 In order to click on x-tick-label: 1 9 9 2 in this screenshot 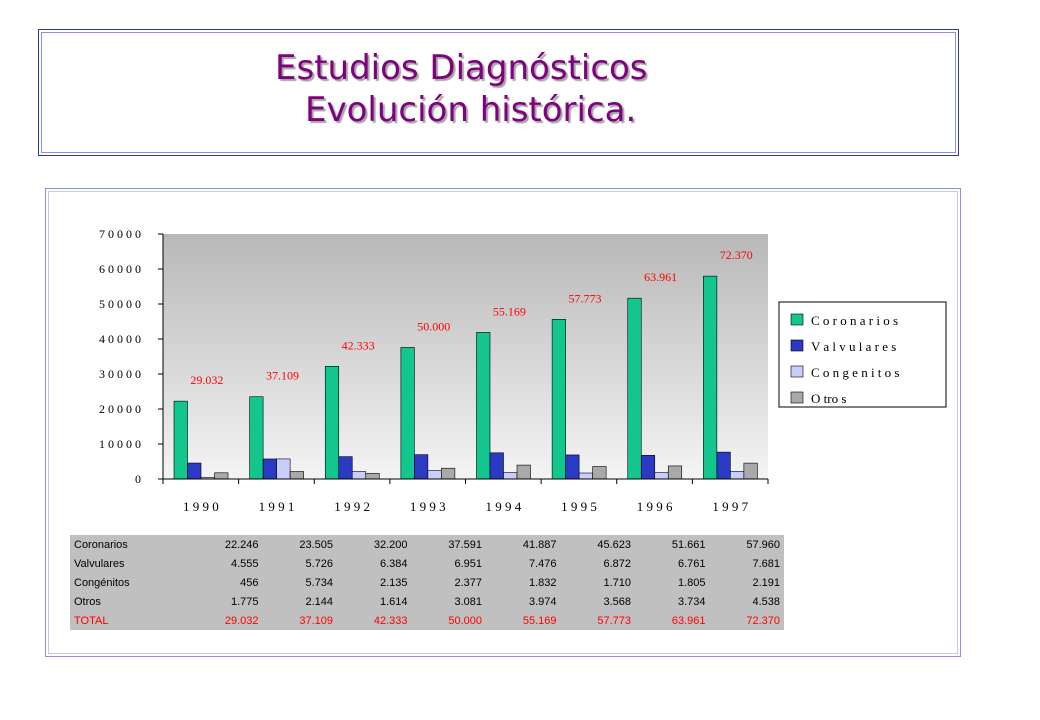, I will do `click(352, 506)`.